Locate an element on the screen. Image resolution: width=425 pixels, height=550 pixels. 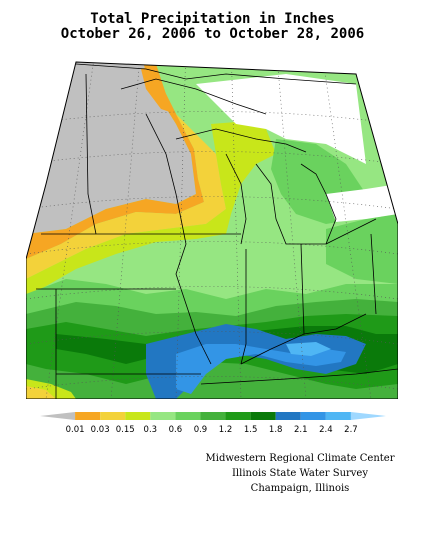
region-yellow is located at coordinates (126, 196).